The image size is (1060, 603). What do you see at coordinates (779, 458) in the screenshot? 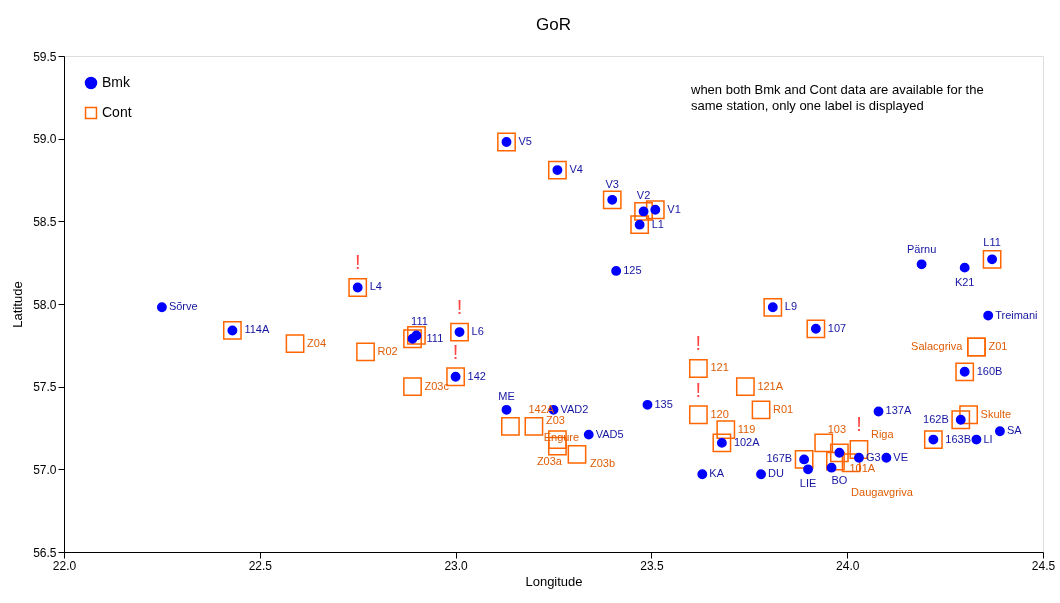
I see `annotation: 167B` at bounding box center [779, 458].